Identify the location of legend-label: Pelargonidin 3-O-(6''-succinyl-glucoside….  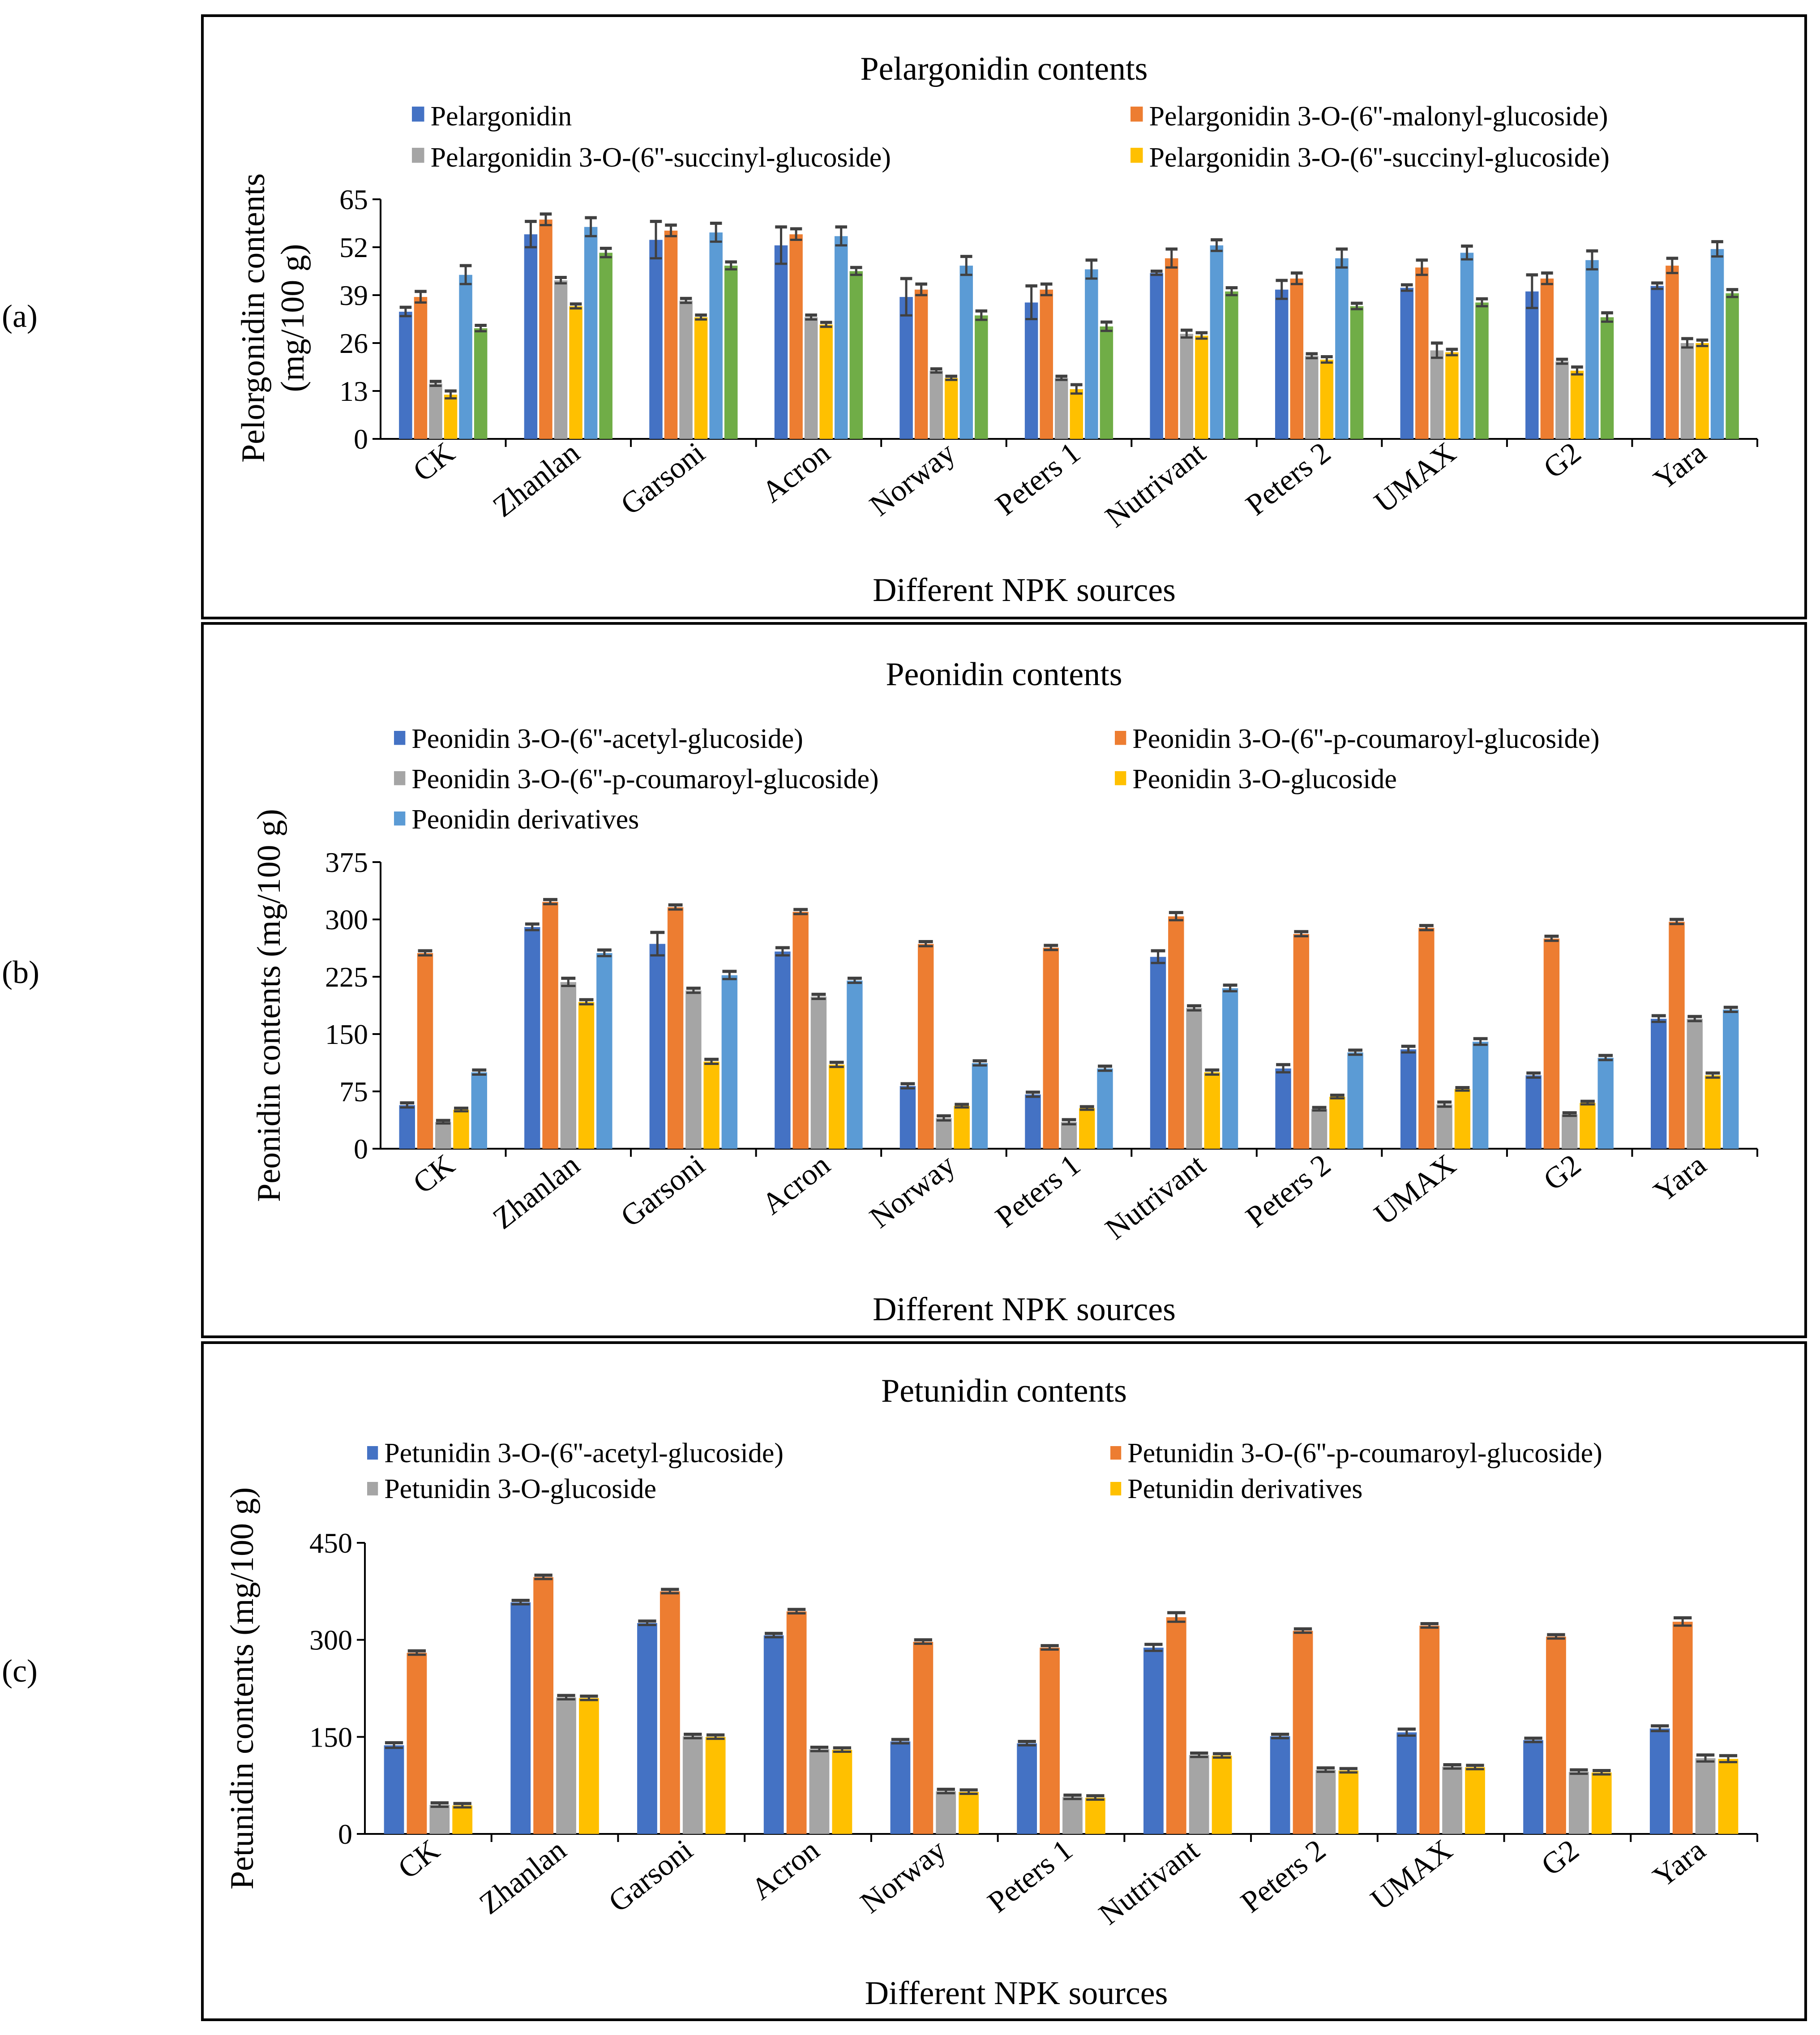
(1379, 157).